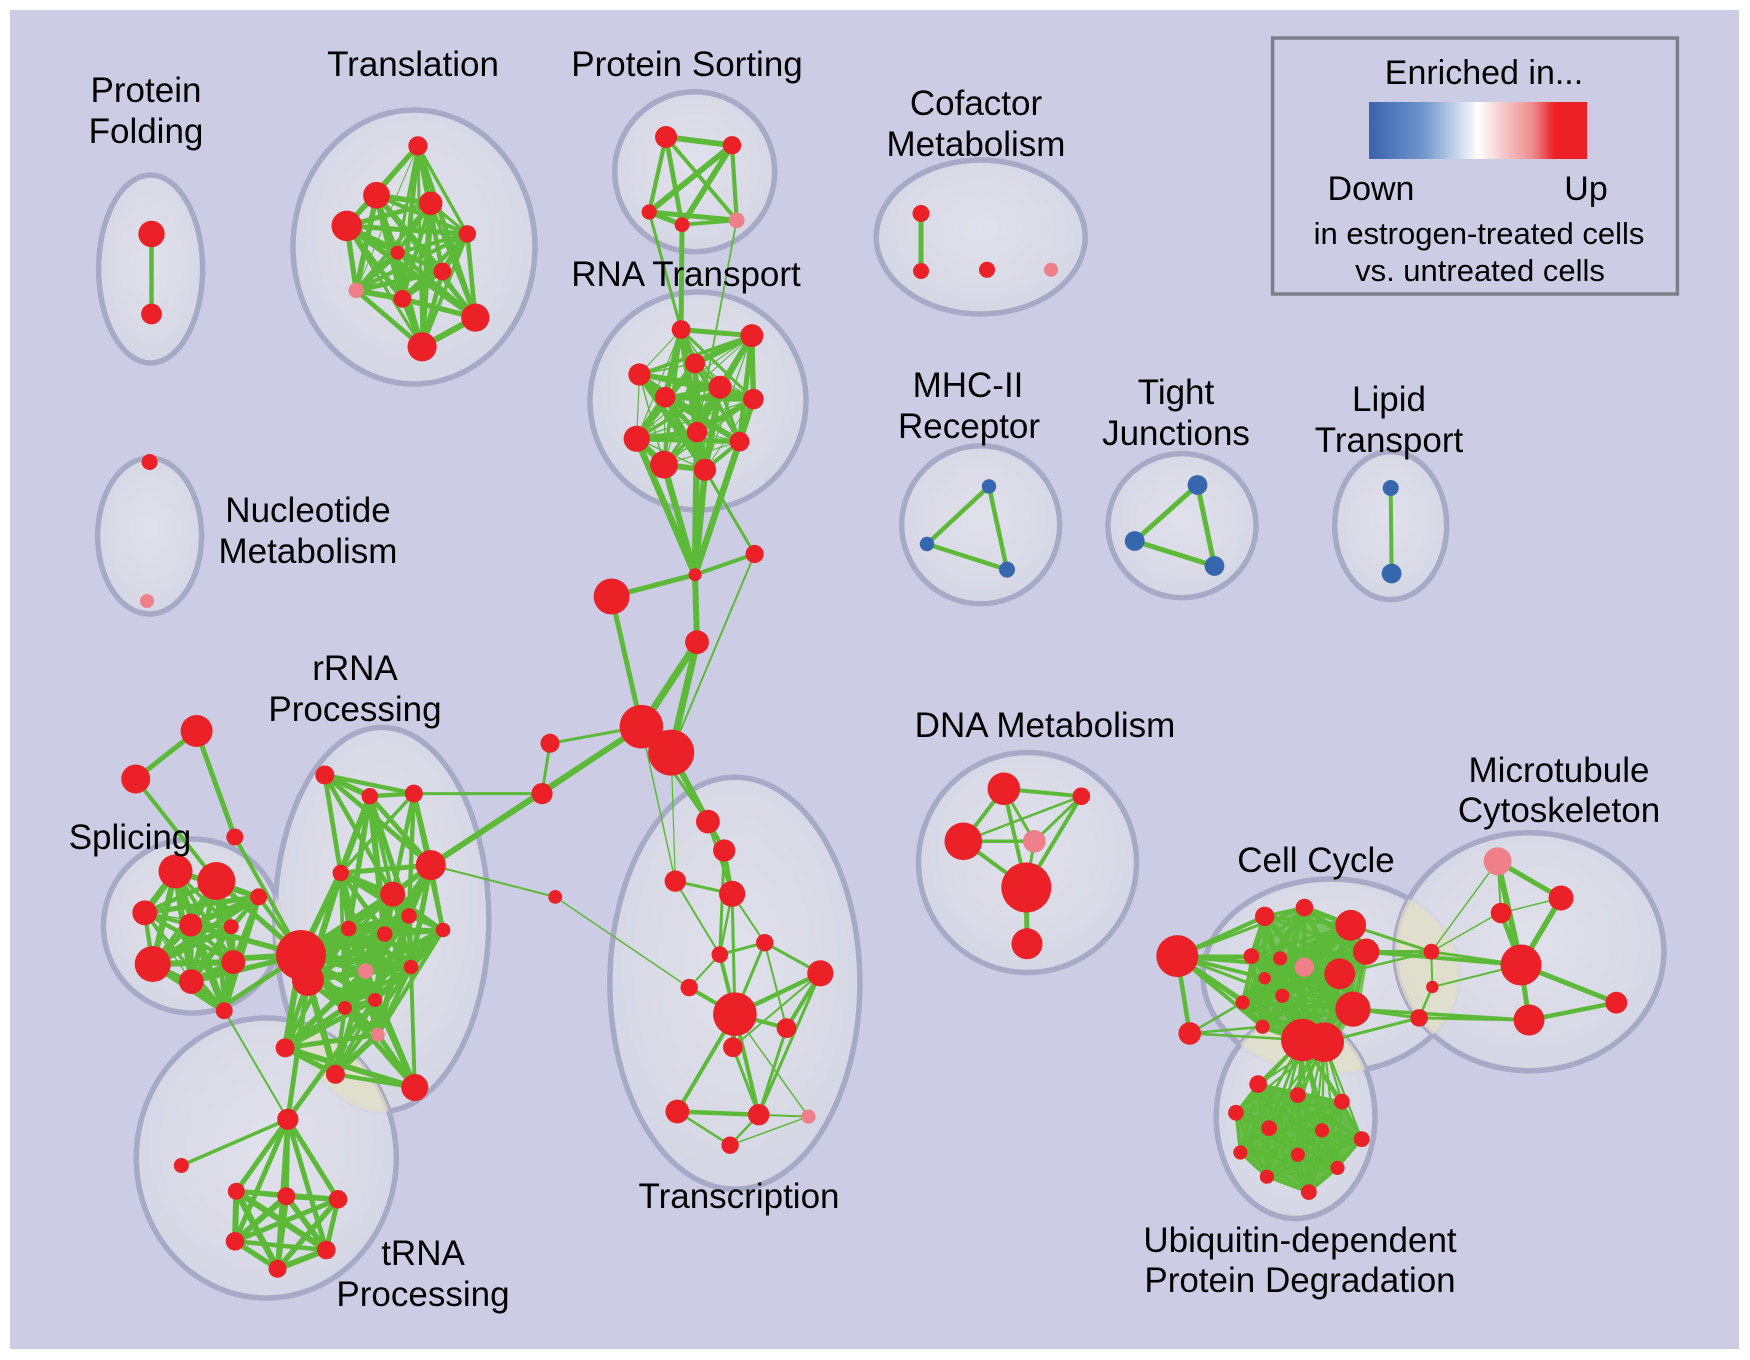 Image resolution: width=1750 pixels, height=1360 pixels. I want to click on svg-text: RNA Transport, so click(686, 274).